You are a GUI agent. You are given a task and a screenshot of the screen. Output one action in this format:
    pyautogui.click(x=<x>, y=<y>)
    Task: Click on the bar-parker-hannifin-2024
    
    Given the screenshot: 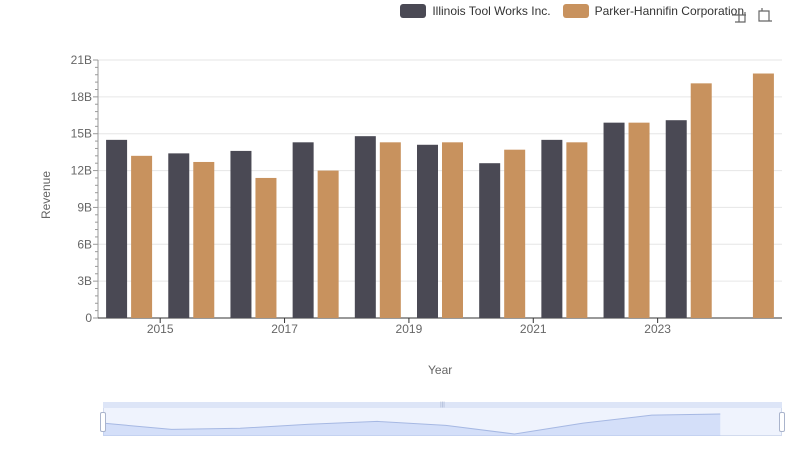 What is the action you would take?
    pyautogui.click(x=763, y=195)
    